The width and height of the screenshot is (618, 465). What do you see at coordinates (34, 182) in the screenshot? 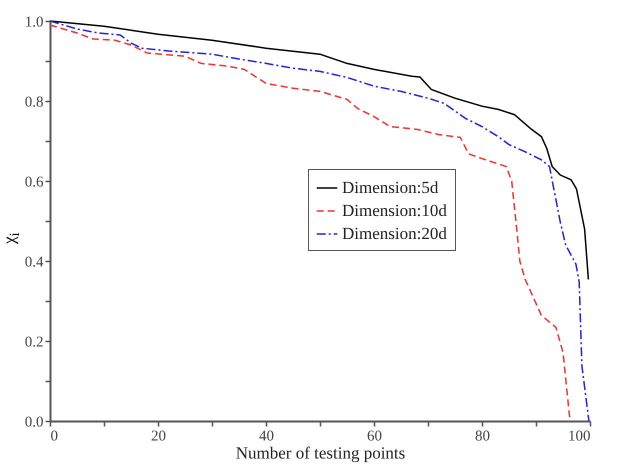
I see `y-tick-label: 0.6` at bounding box center [34, 182].